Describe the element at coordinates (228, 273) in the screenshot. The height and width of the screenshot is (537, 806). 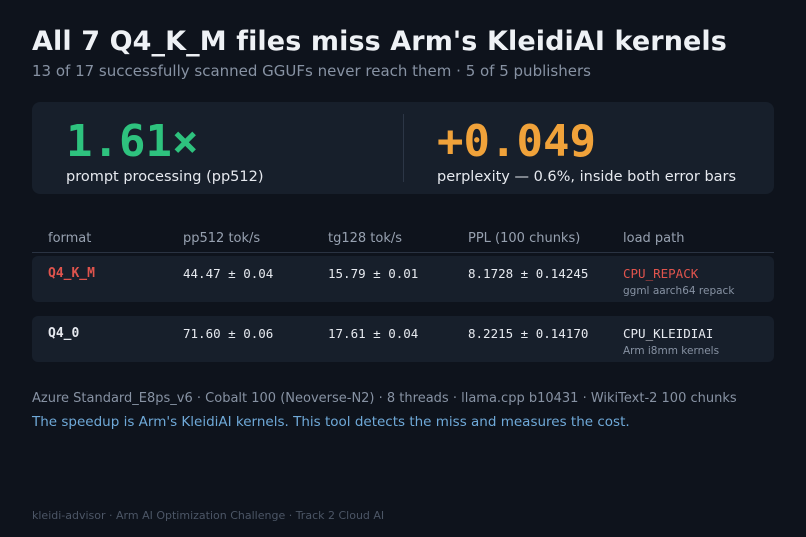
I see `pp512-cell: 44.47 ± 0.04` at that location.